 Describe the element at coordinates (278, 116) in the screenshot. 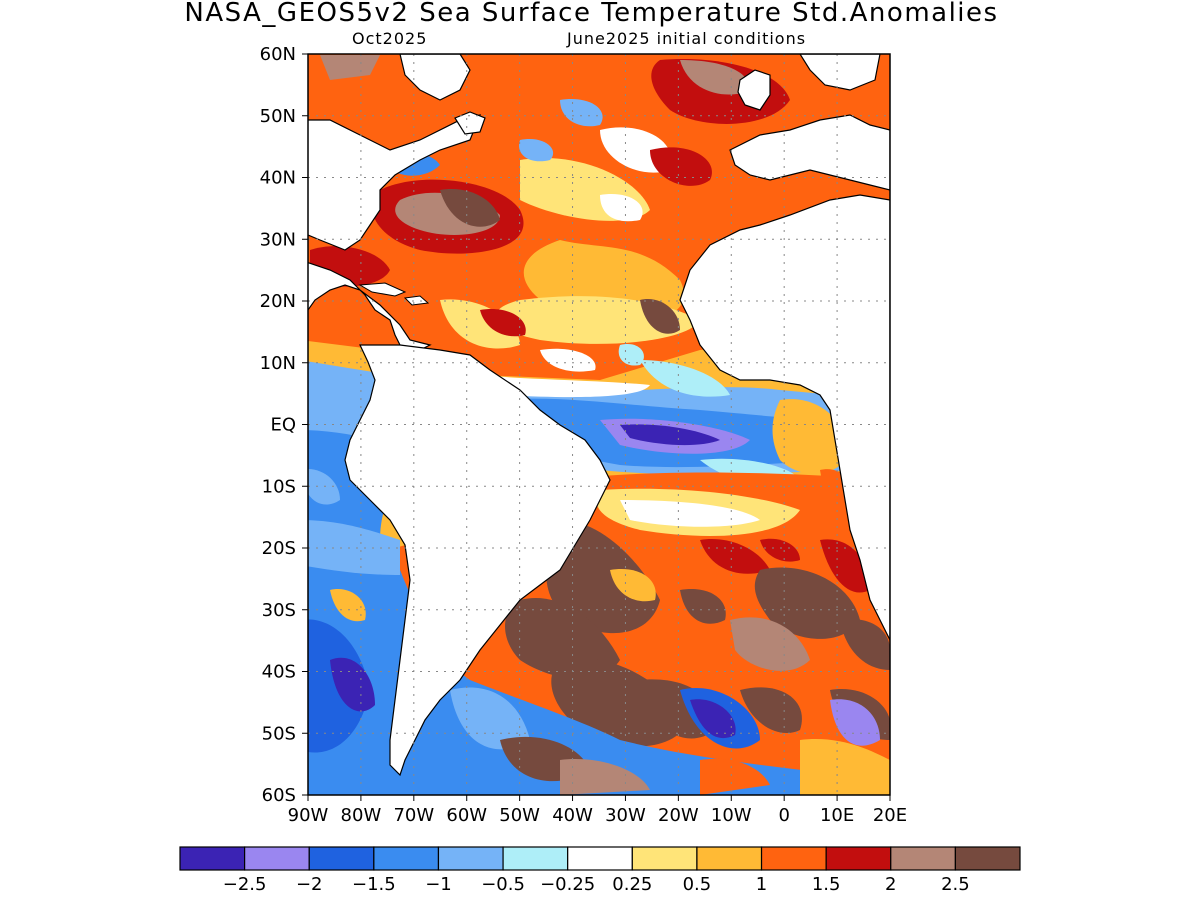

I see `latitude-label: 50N` at that location.